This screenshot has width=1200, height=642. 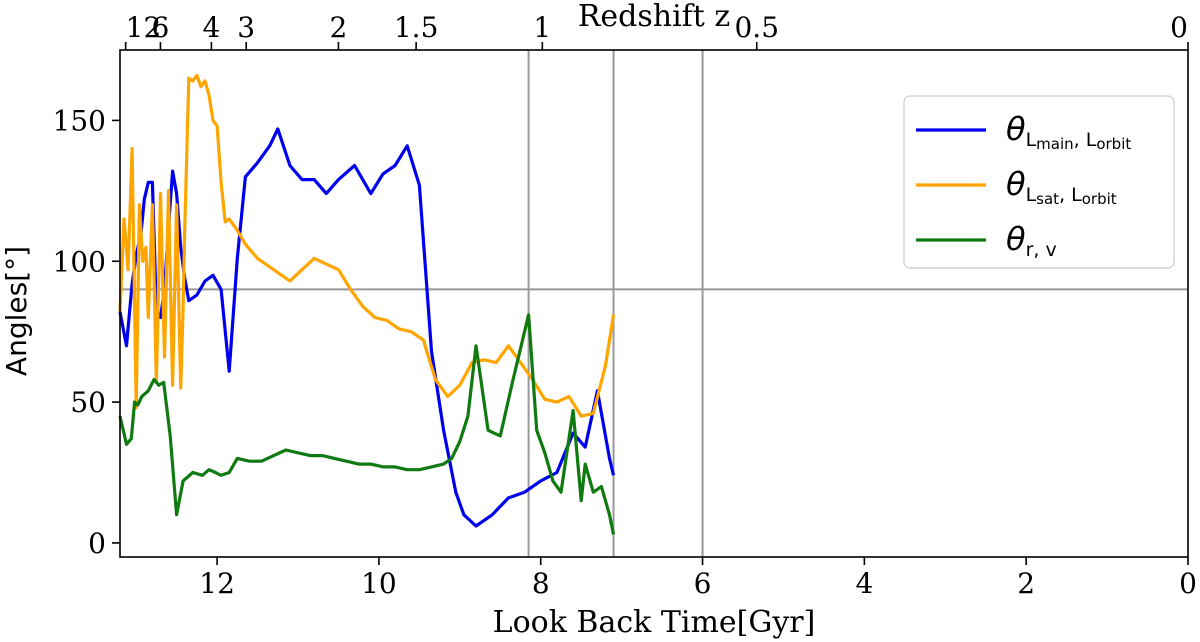 What do you see at coordinates (79, 261) in the screenshot?
I see `y-tick-label: 100` at bounding box center [79, 261].